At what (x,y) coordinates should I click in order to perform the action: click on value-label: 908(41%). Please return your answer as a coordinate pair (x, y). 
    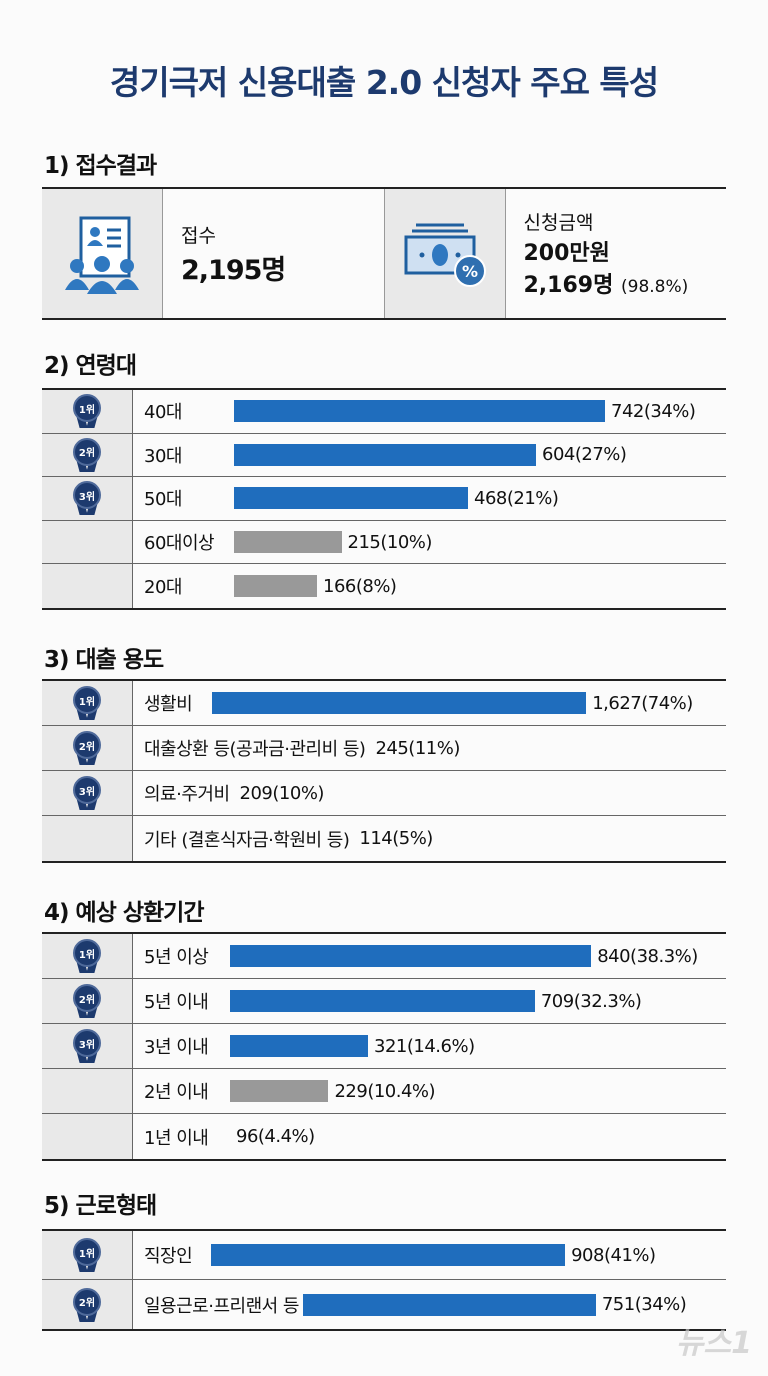
    Looking at the image, I should click on (613, 1255).